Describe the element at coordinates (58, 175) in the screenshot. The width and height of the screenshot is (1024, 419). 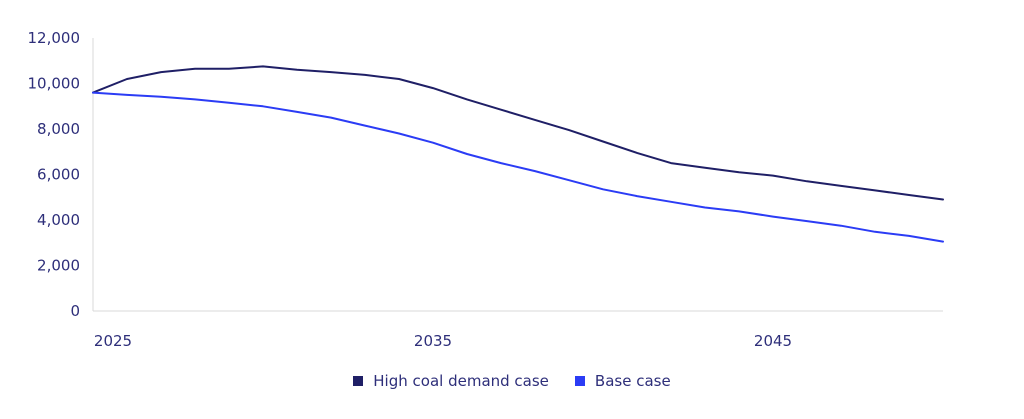
I see `y-tick-label: 6,000` at that location.